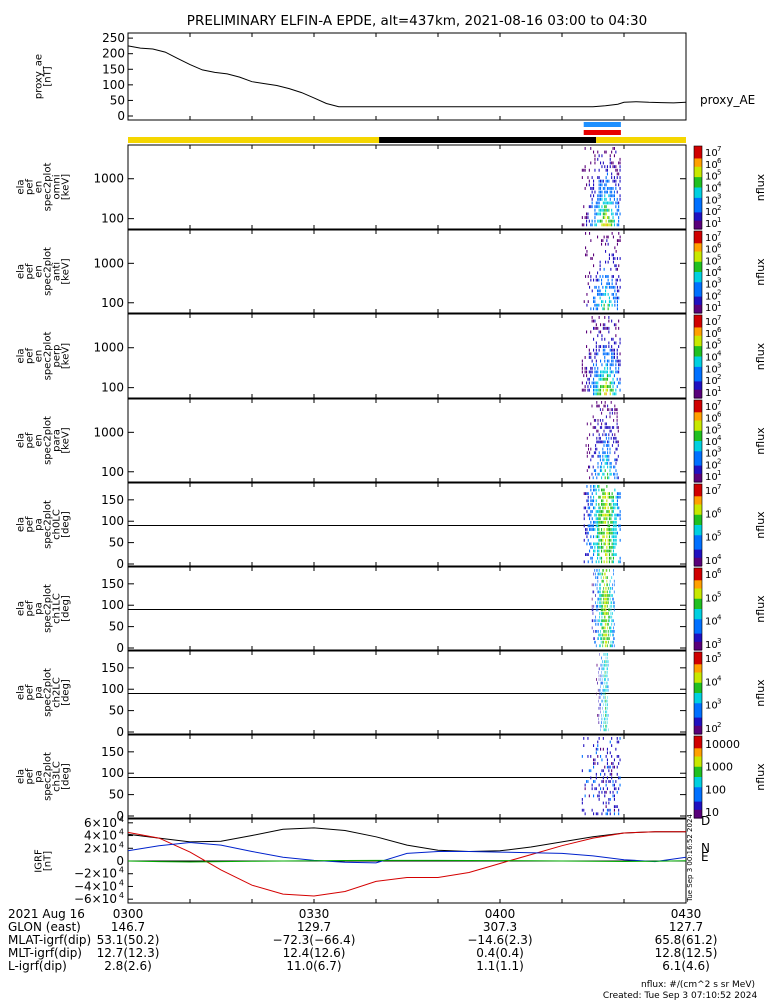  I want to click on ephemeris-value: 2.8(2.6), so click(128, 966).